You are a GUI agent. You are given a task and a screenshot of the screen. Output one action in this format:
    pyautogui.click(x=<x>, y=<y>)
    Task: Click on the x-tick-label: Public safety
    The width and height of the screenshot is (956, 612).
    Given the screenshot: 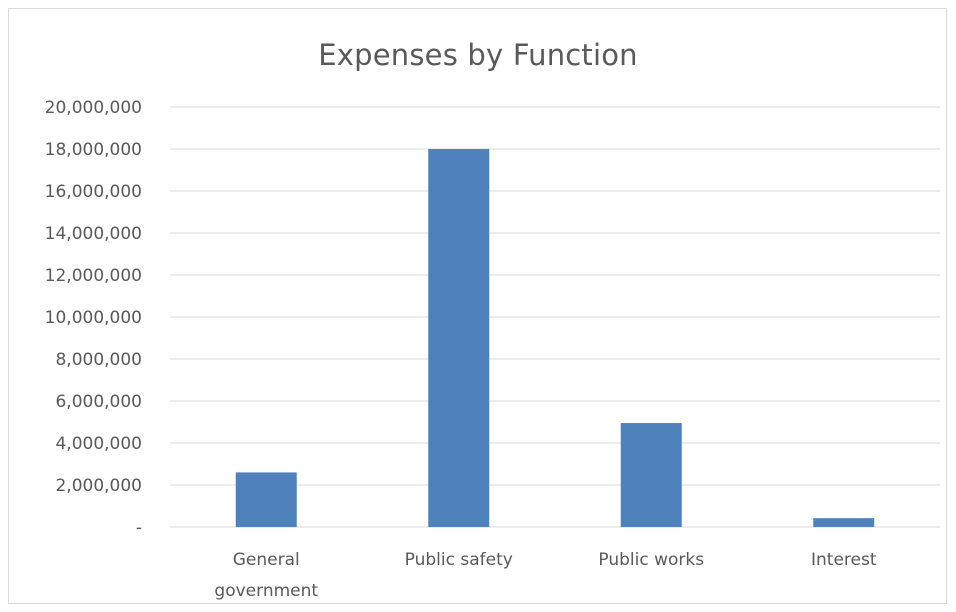 What is the action you would take?
    pyautogui.click(x=459, y=560)
    